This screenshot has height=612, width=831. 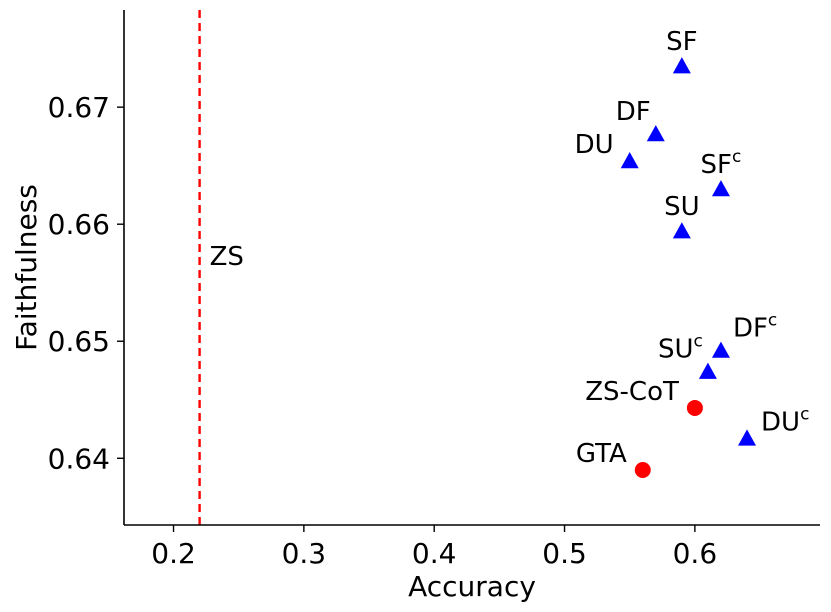 What do you see at coordinates (707, 370) in the screenshot?
I see `su-c-marker-triangle` at bounding box center [707, 370].